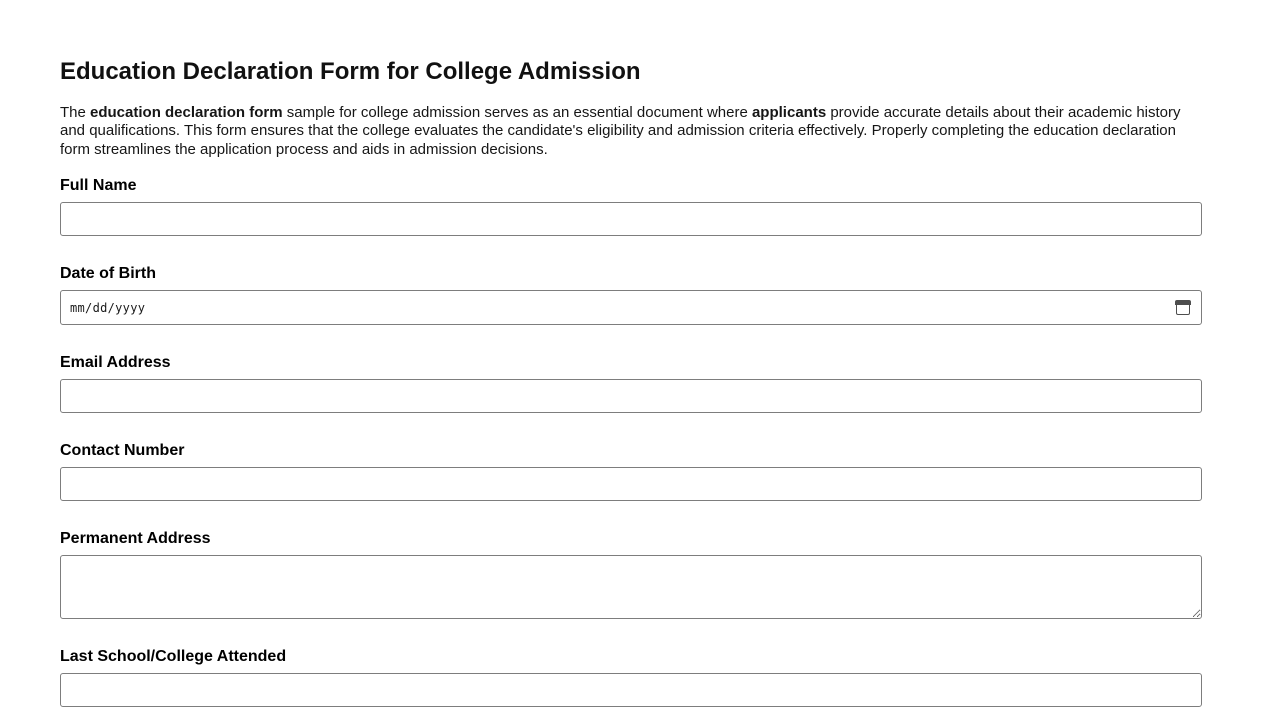  Describe the element at coordinates (75, 112) in the screenshot. I see `intro-text: The` at that location.